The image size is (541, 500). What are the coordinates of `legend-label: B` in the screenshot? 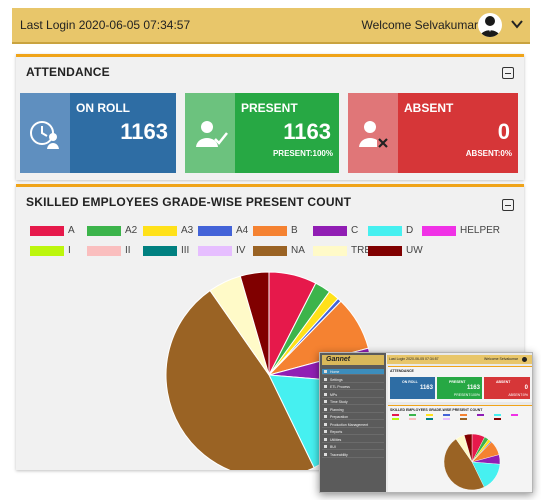 It's located at (294, 230).